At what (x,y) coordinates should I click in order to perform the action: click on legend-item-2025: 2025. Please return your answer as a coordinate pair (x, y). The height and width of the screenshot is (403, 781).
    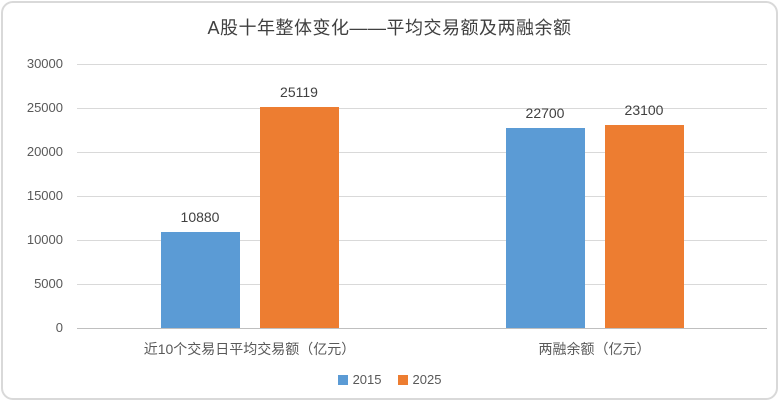
    Looking at the image, I should click on (419, 379).